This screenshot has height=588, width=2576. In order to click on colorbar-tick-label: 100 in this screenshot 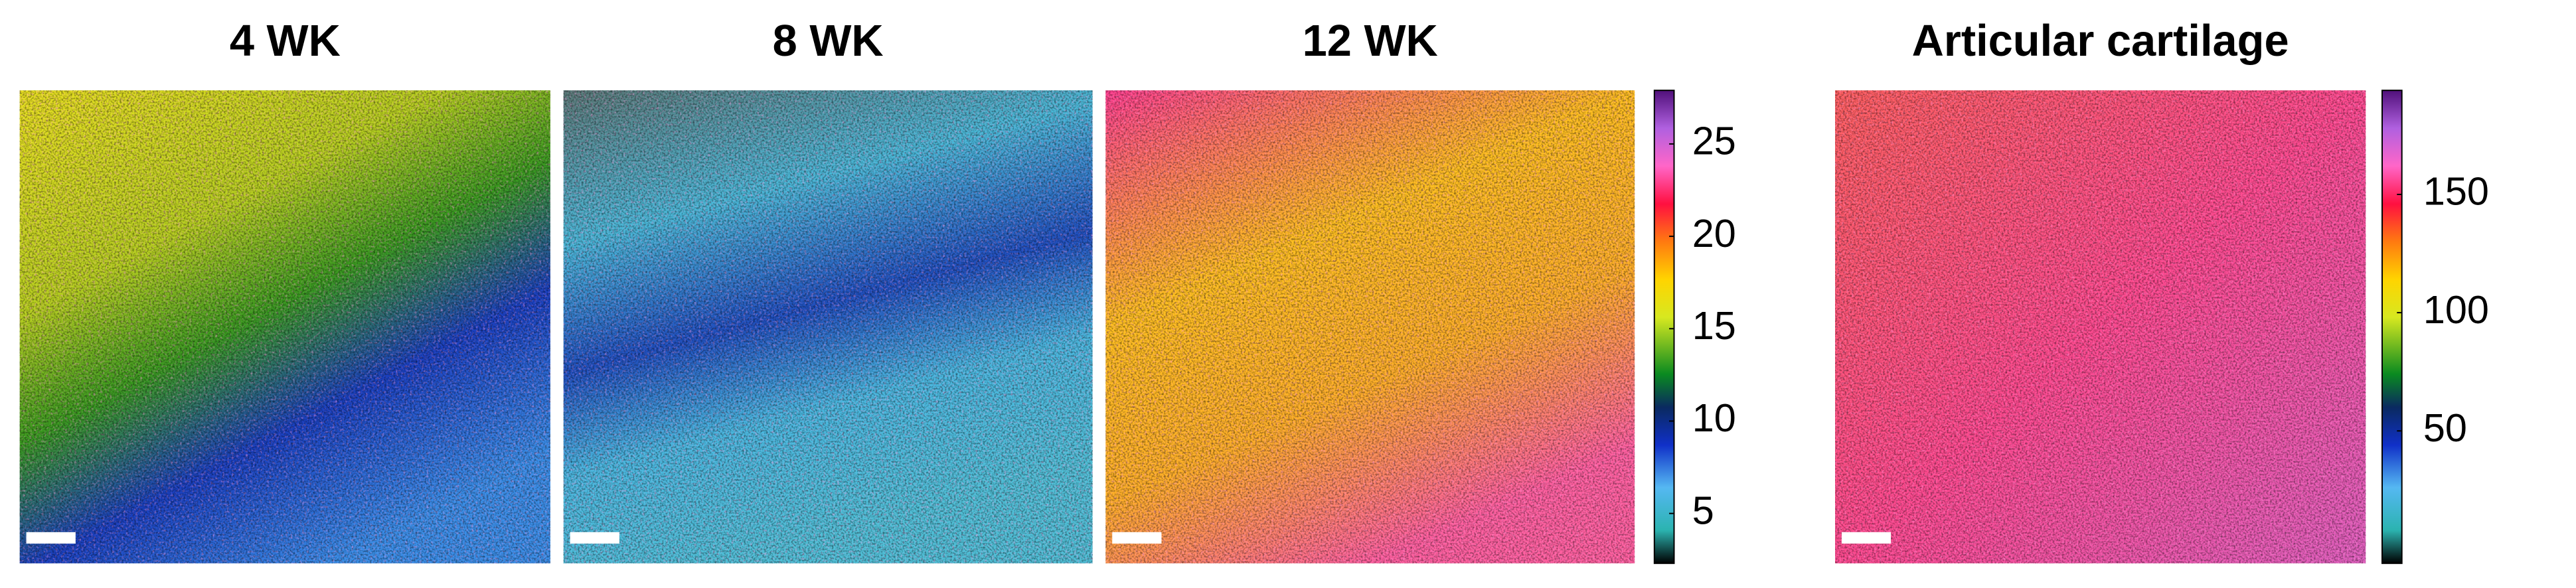, I will do `click(2456, 309)`.